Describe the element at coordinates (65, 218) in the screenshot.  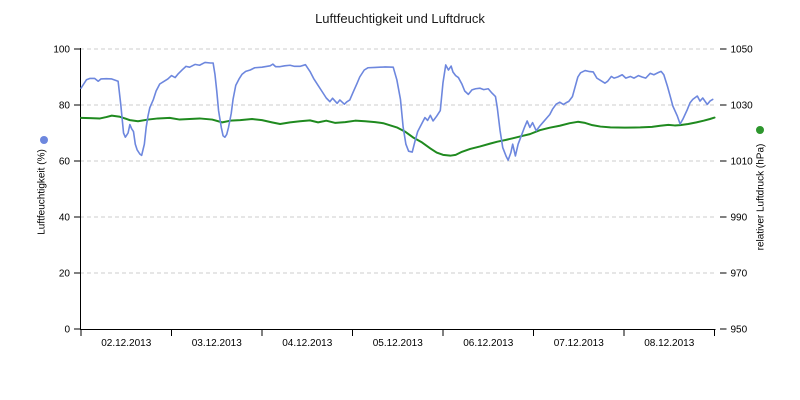
I see `left-tick-label: 40` at that location.